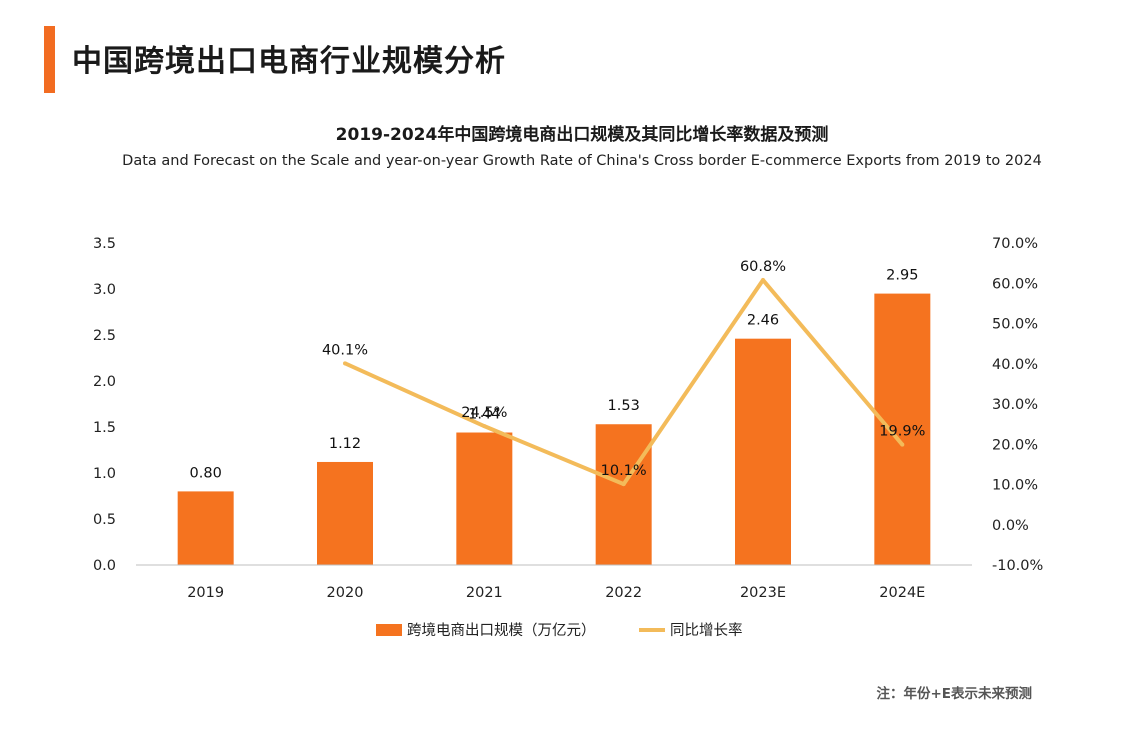 The width and height of the screenshot is (1134, 737). I want to click on growth-rate-label: 60.8%, so click(763, 267).